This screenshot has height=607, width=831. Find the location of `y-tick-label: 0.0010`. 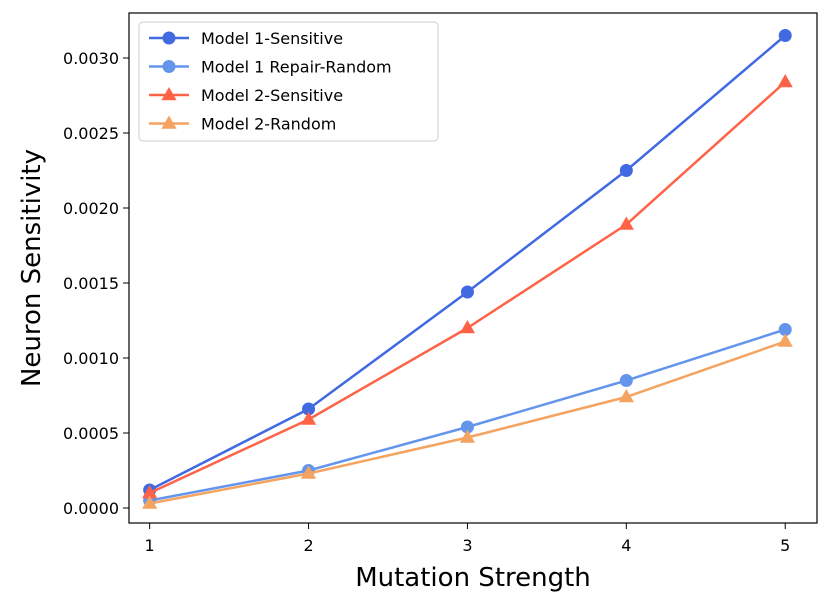

y-tick-label: 0.0010 is located at coordinates (91, 358).